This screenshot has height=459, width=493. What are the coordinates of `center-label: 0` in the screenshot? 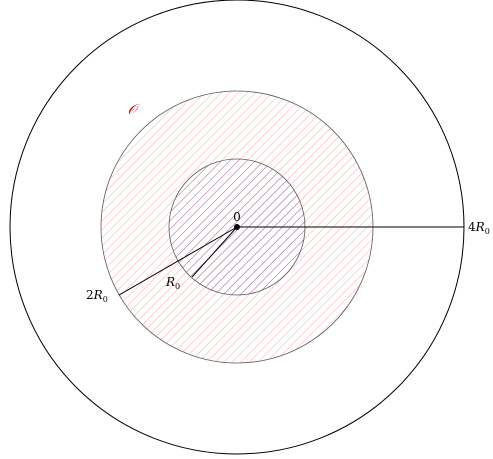 It's located at (237, 217).